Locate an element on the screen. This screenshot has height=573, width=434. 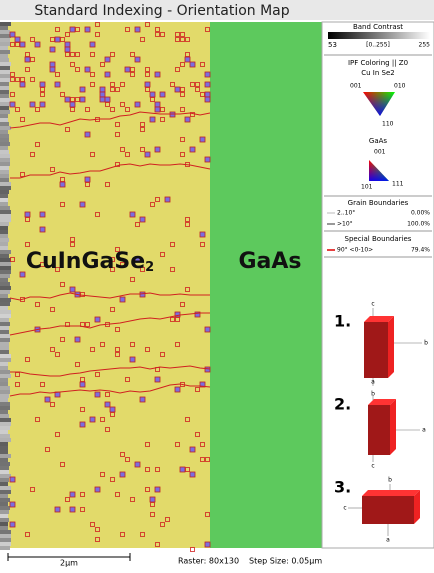
raster-label: Raster: 80x130 is located at coordinates (208, 561).